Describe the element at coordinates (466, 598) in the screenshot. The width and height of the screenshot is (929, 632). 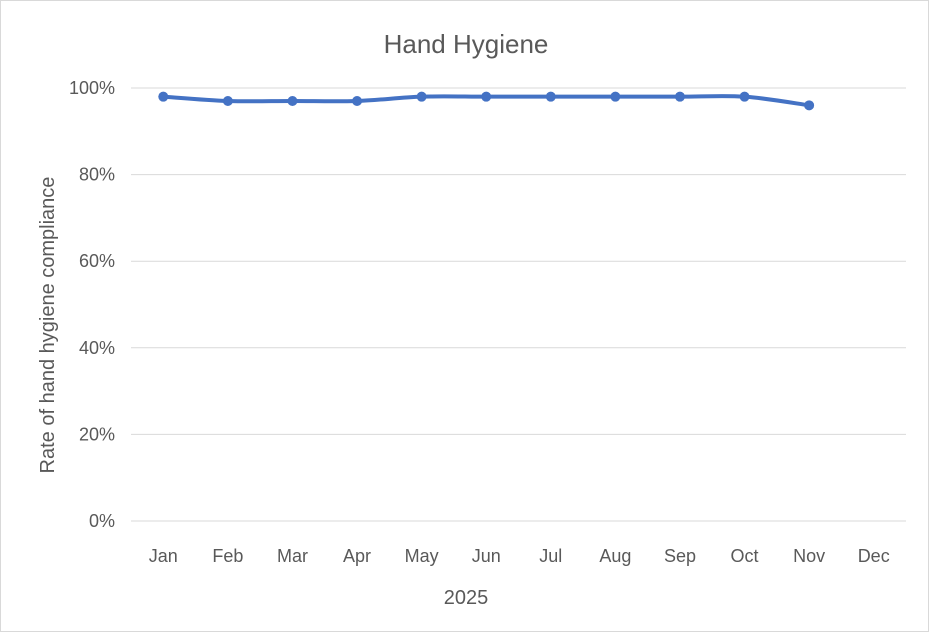
I see `x-axis-title: 2025` at that location.